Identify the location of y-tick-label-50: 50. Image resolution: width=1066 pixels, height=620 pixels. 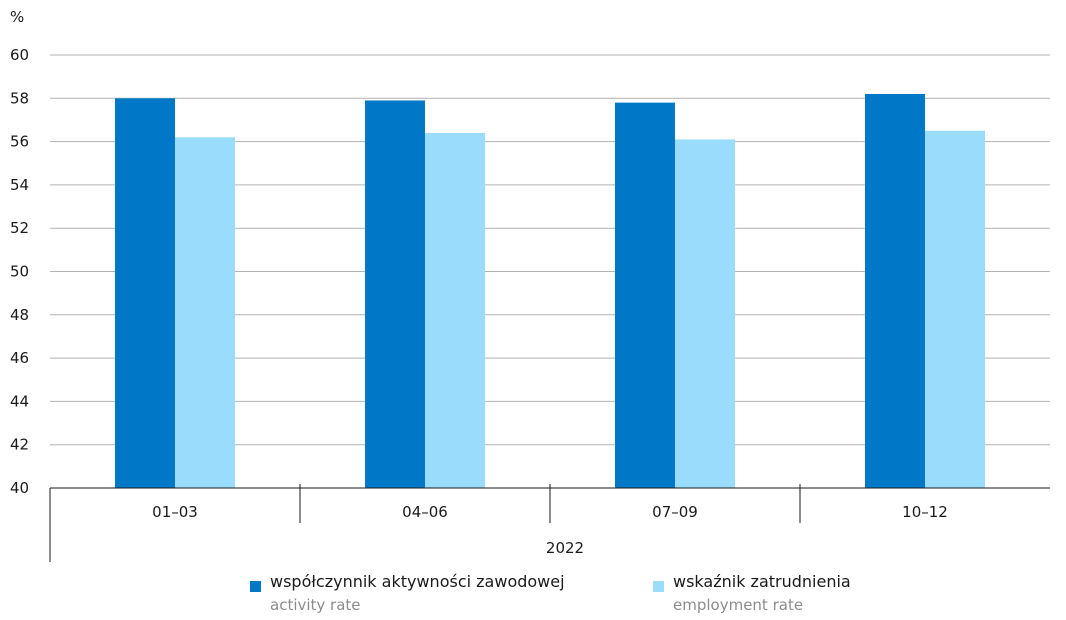
(19, 272).